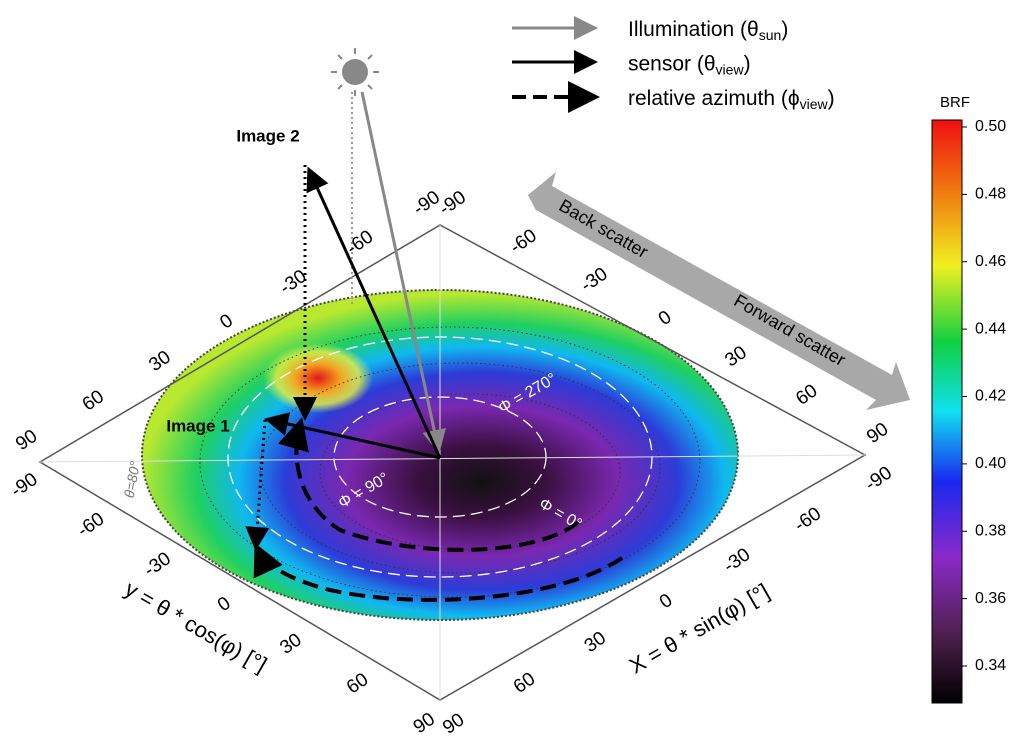 This screenshot has width=1024, height=737. I want to click on colorbar, so click(947, 411).